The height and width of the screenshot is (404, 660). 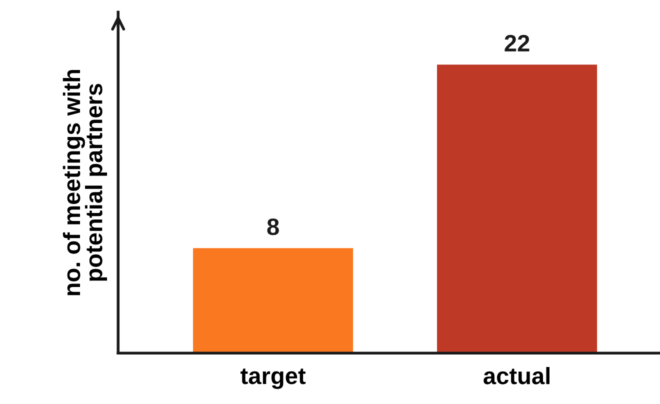 What do you see at coordinates (273, 227) in the screenshot?
I see `data-label: 8` at bounding box center [273, 227].